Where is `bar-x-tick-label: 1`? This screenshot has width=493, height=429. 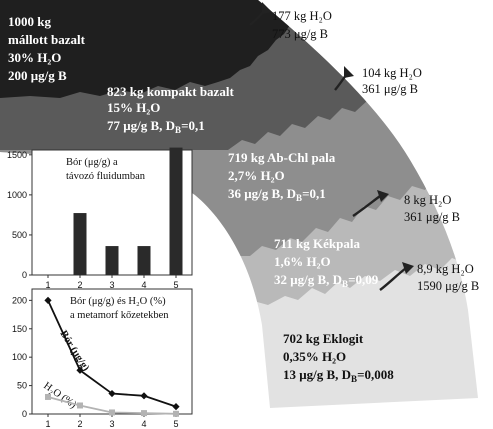
bar-x-tick-label: 1 is located at coordinates (47, 285).